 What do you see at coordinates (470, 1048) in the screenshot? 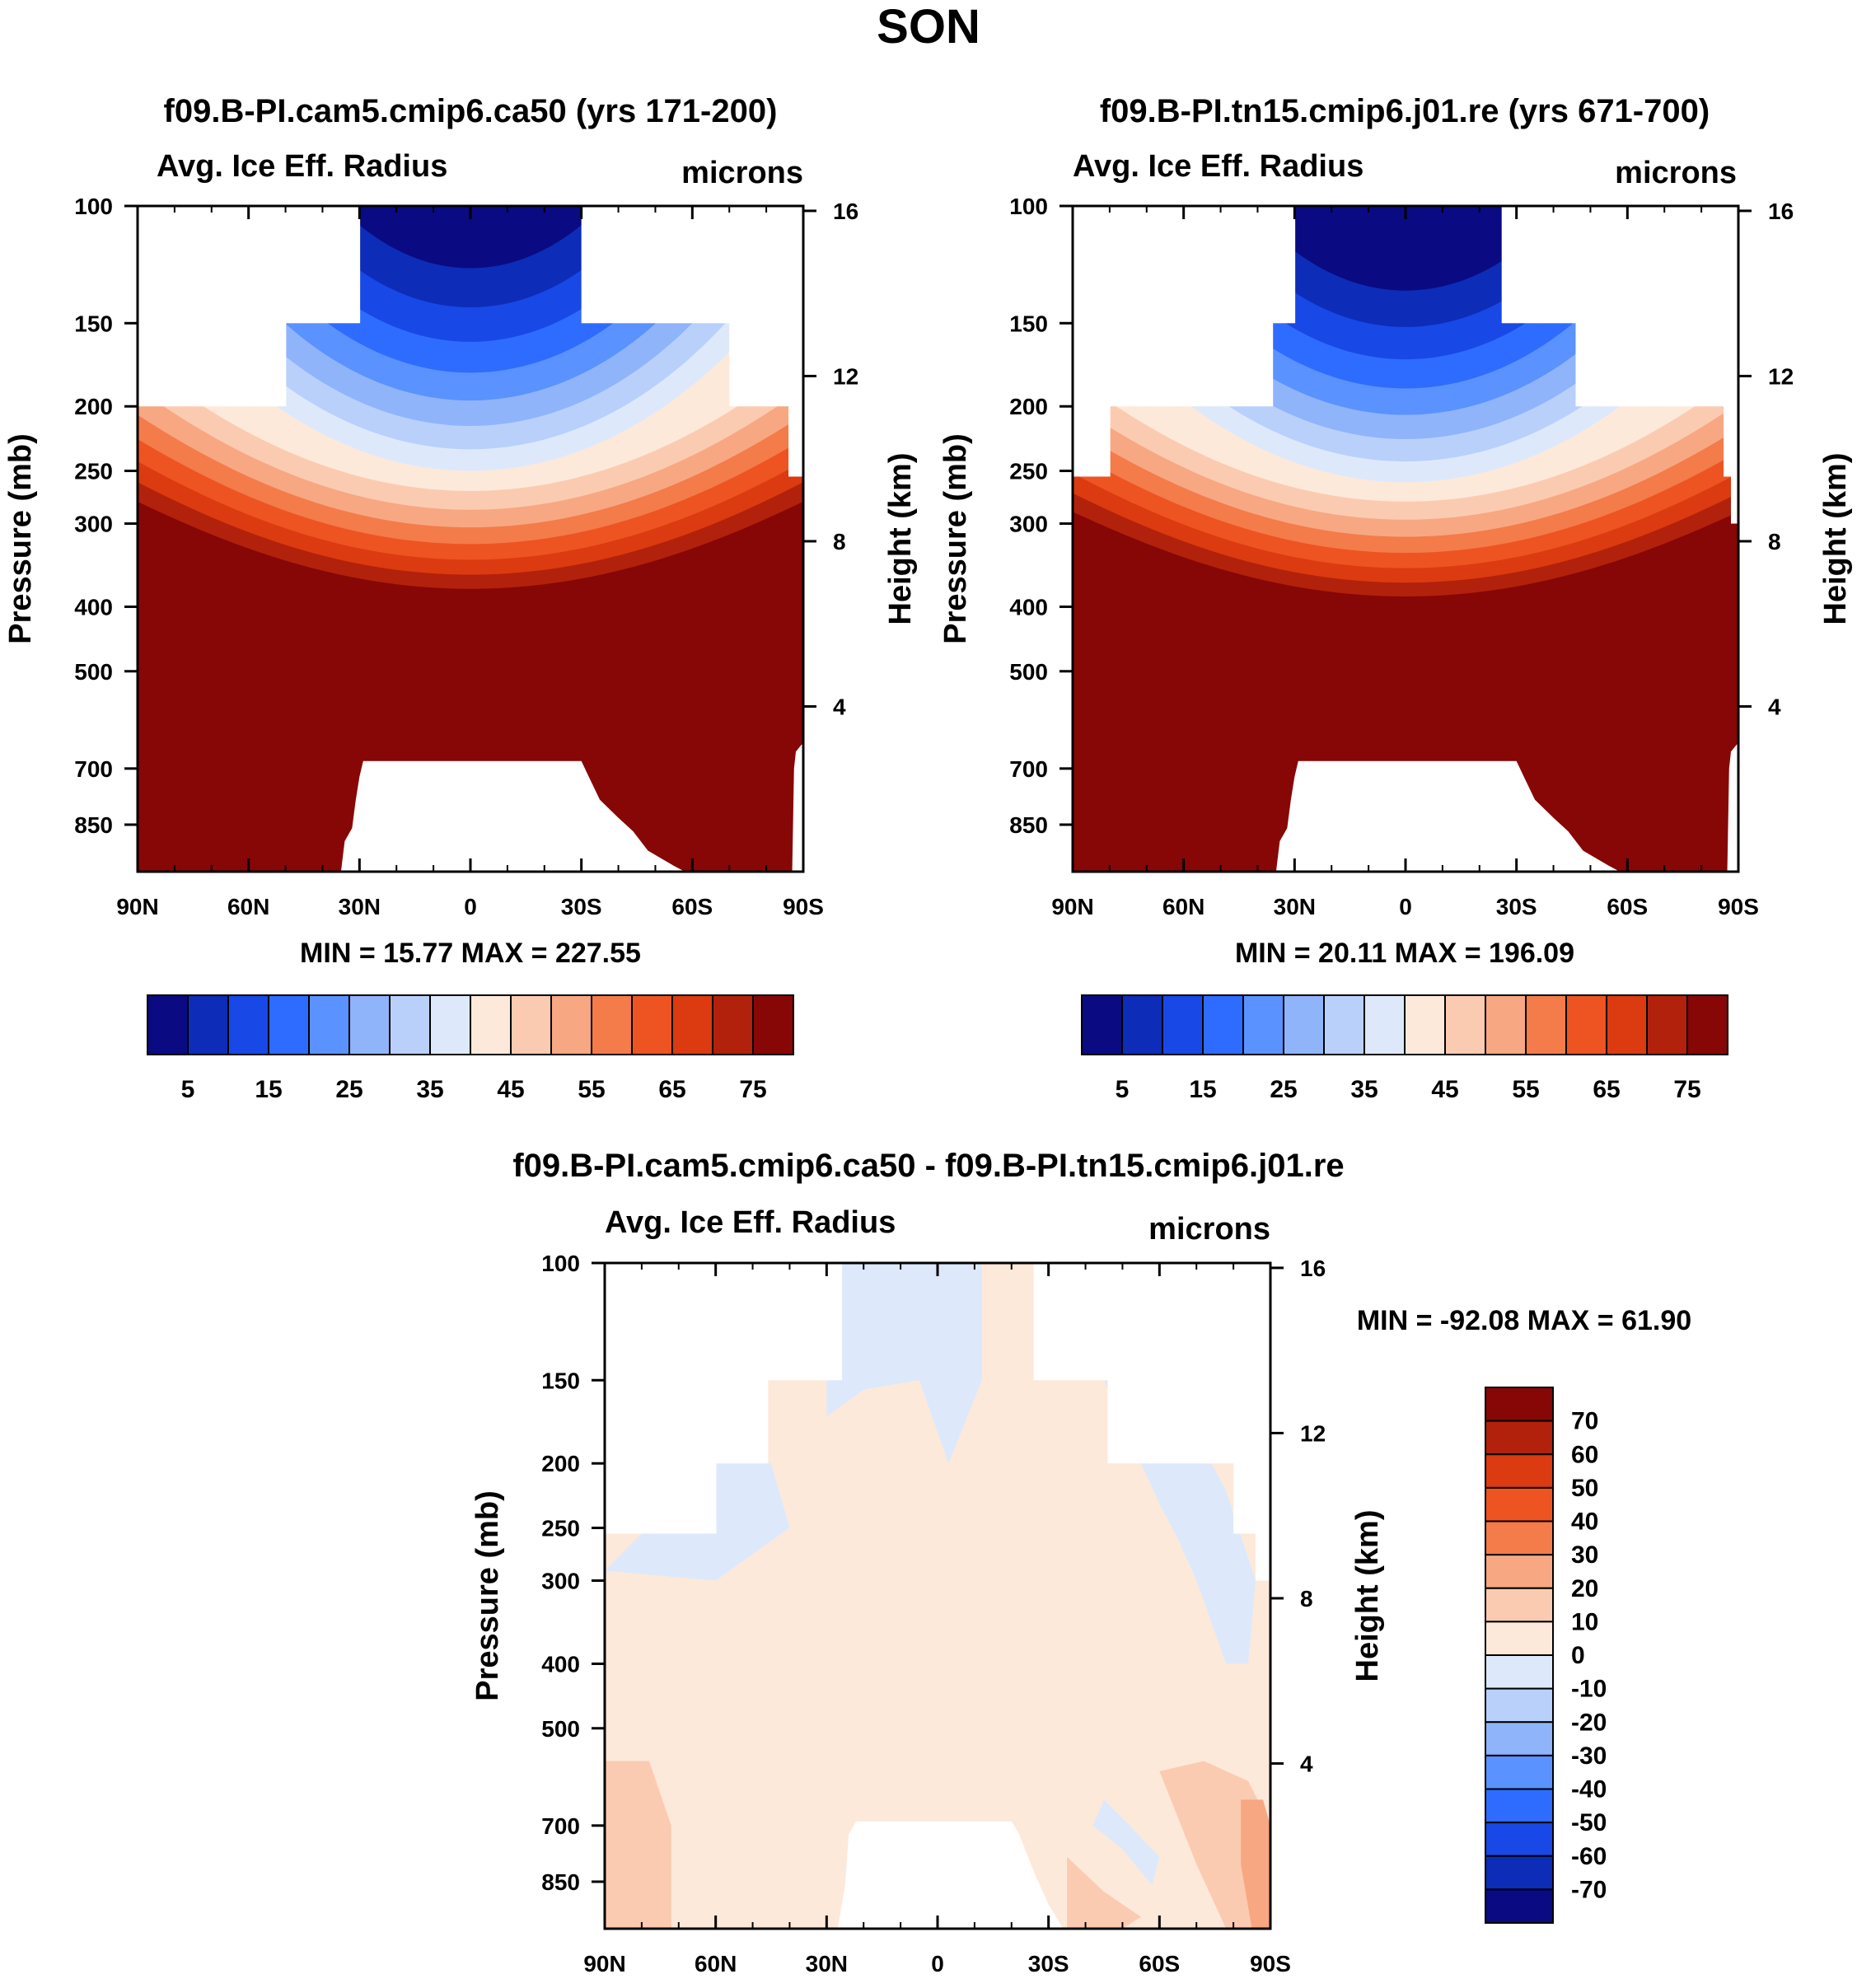
I see `colorbar: 5 15 25 35 45 55 65 75` at bounding box center [470, 1048].